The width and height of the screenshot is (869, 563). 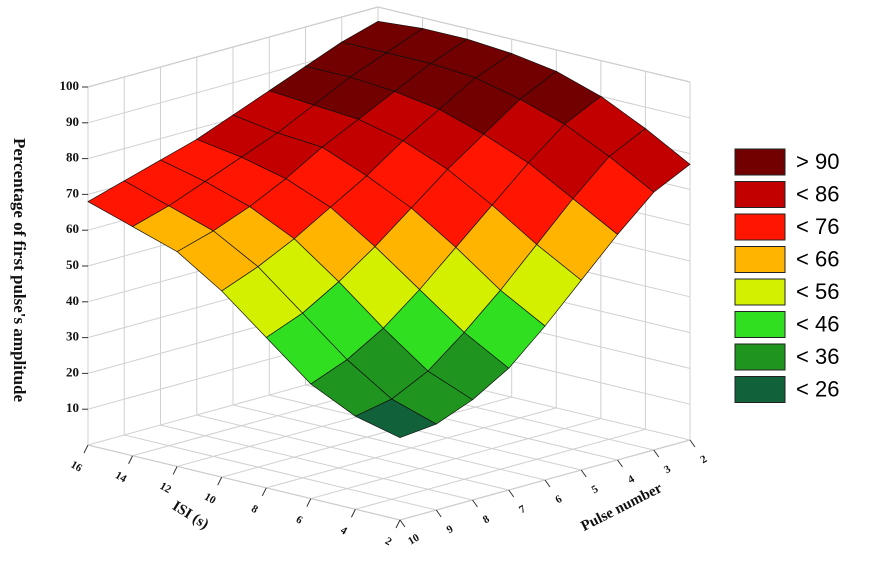 What do you see at coordinates (388, 541) in the screenshot?
I see `y-tick-label: 2` at bounding box center [388, 541].